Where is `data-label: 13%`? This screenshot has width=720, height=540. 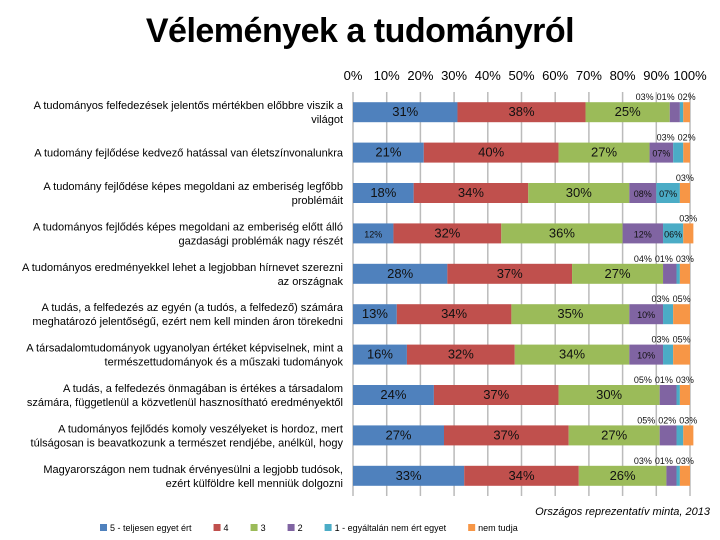 data-label: 13% is located at coordinates (375, 313).